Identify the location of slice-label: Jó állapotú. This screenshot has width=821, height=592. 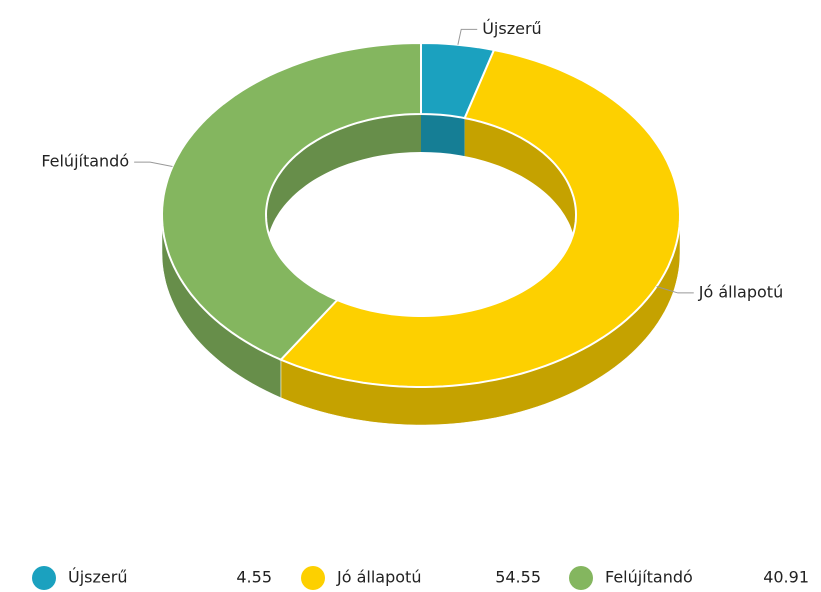
(740, 291).